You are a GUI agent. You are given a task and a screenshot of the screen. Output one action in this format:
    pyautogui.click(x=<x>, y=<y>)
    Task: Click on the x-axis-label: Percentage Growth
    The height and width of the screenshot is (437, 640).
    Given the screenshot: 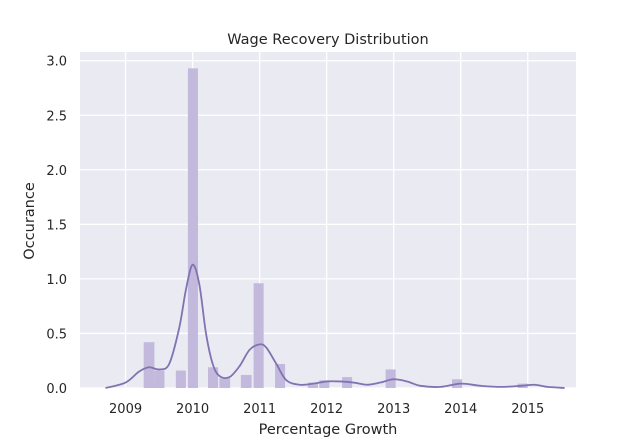 What is the action you would take?
    pyautogui.click(x=328, y=429)
    